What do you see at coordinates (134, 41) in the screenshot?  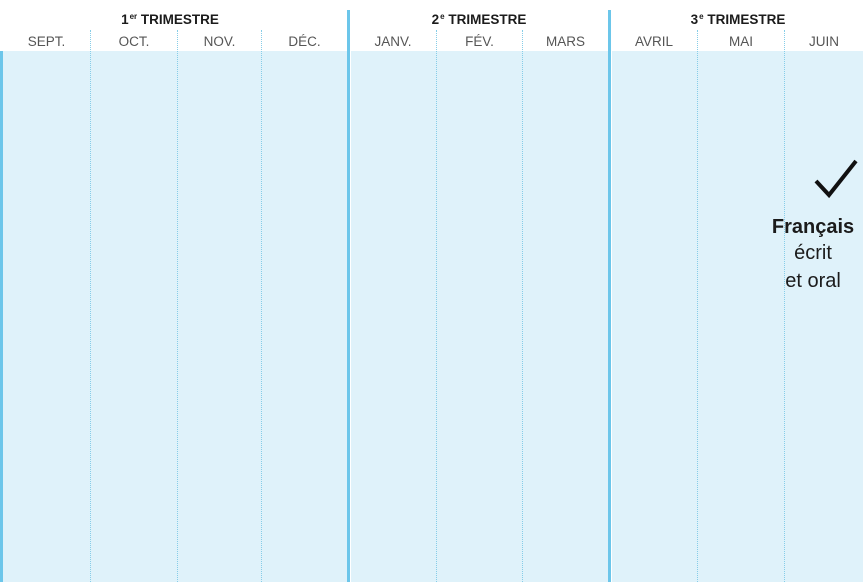 I see `month-oct: OCT.` at bounding box center [134, 41].